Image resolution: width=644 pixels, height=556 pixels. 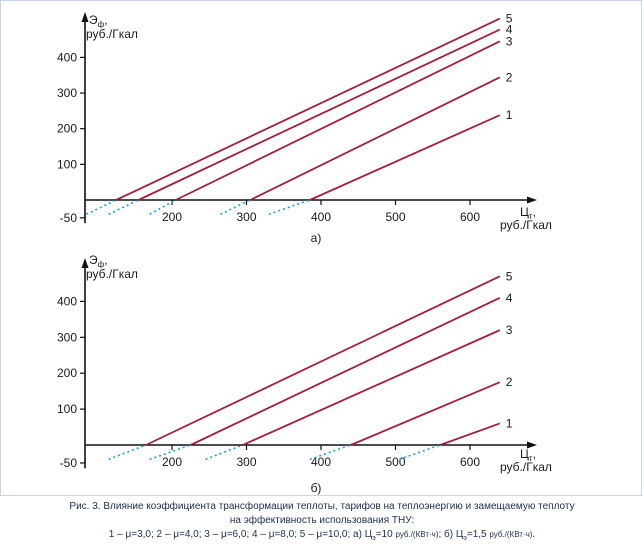 What do you see at coordinates (322, 520) in the screenshot?
I see `caption-line-2: на эффективность использования ТНУ:` at bounding box center [322, 520].